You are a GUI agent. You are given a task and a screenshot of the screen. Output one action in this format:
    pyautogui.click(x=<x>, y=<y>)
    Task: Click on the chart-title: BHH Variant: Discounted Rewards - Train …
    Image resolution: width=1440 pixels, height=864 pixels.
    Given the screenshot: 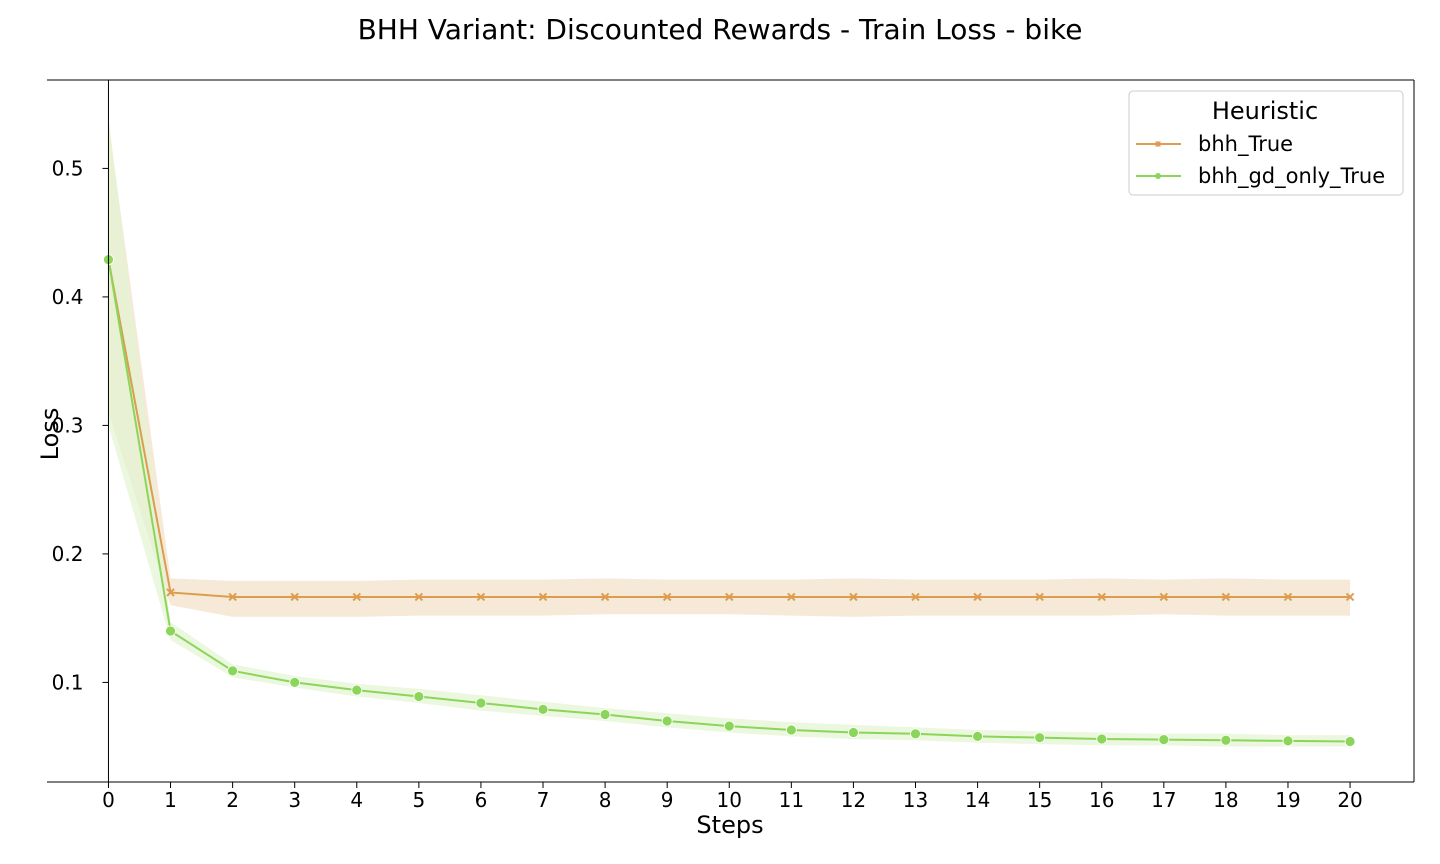 What is the action you would take?
    pyautogui.click(x=720, y=29)
    